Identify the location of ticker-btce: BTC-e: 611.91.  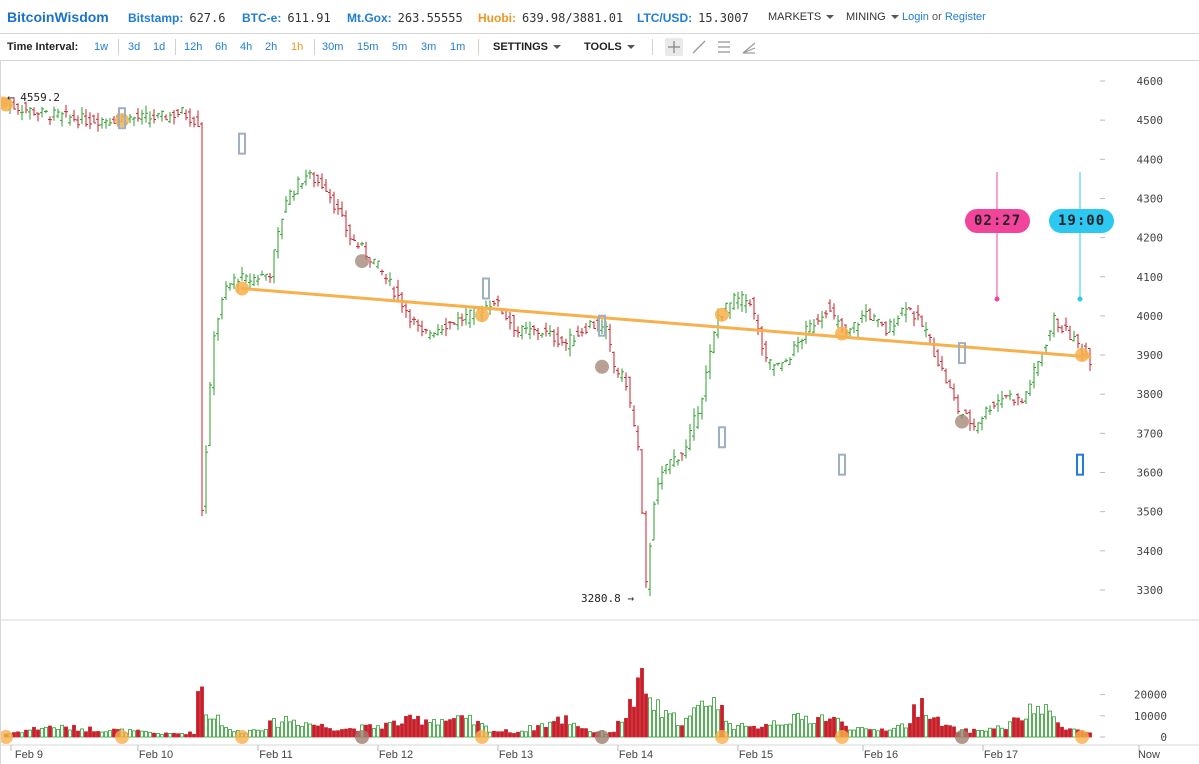
(286, 18).